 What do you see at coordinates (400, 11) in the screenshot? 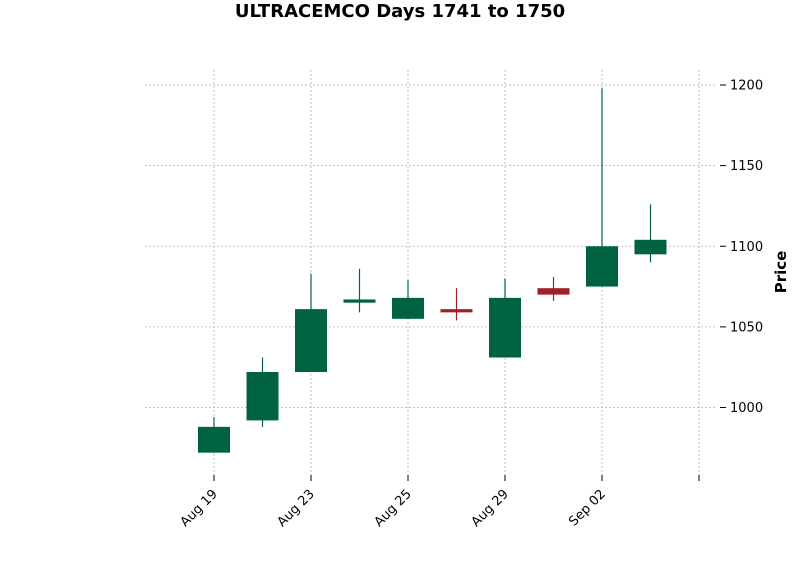
I see `chart-title: ULTRACEMCO Days 1741 to 1750` at bounding box center [400, 11].